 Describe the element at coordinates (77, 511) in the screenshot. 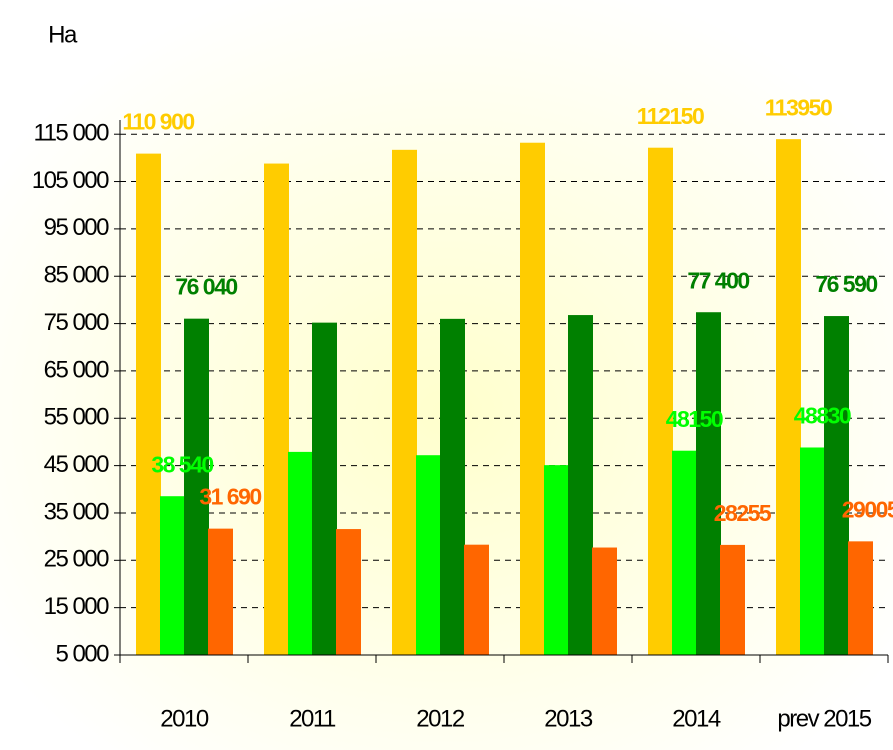

I see `y-tick-label: 35 000` at that location.